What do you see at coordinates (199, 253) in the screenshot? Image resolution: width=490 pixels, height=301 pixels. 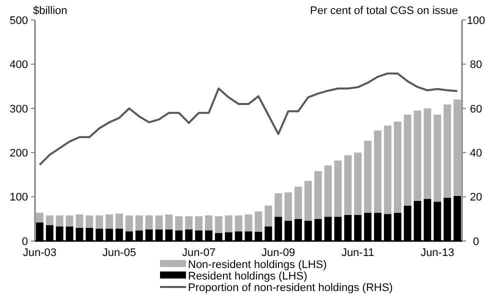 I see `x-tick-label: Jun-07` at bounding box center [199, 253].